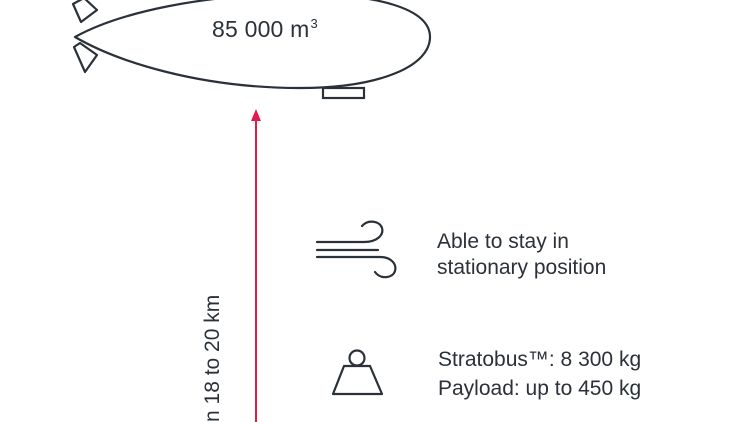 The width and height of the screenshot is (750, 422). Describe the element at coordinates (314, 23) in the screenshot. I see `volume-exponent: 3` at that location.